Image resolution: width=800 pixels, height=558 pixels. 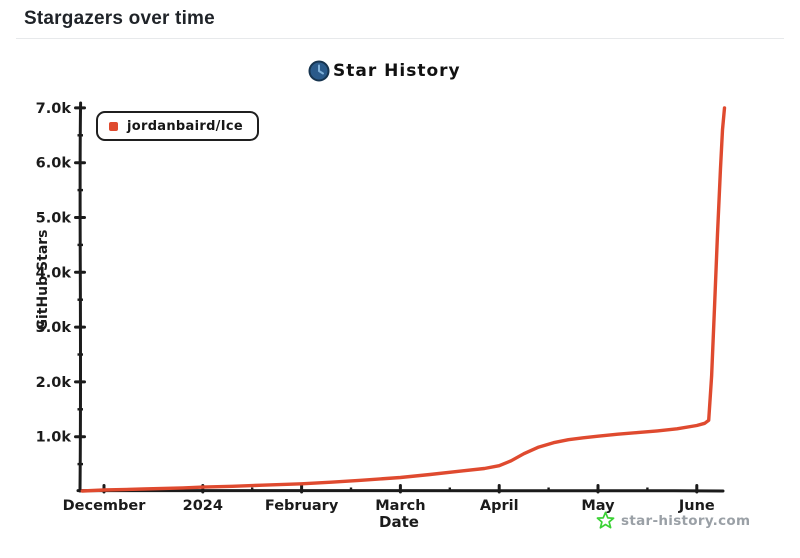 What do you see at coordinates (319, 71) in the screenshot?
I see `star-history-logo-icon` at bounding box center [319, 71].